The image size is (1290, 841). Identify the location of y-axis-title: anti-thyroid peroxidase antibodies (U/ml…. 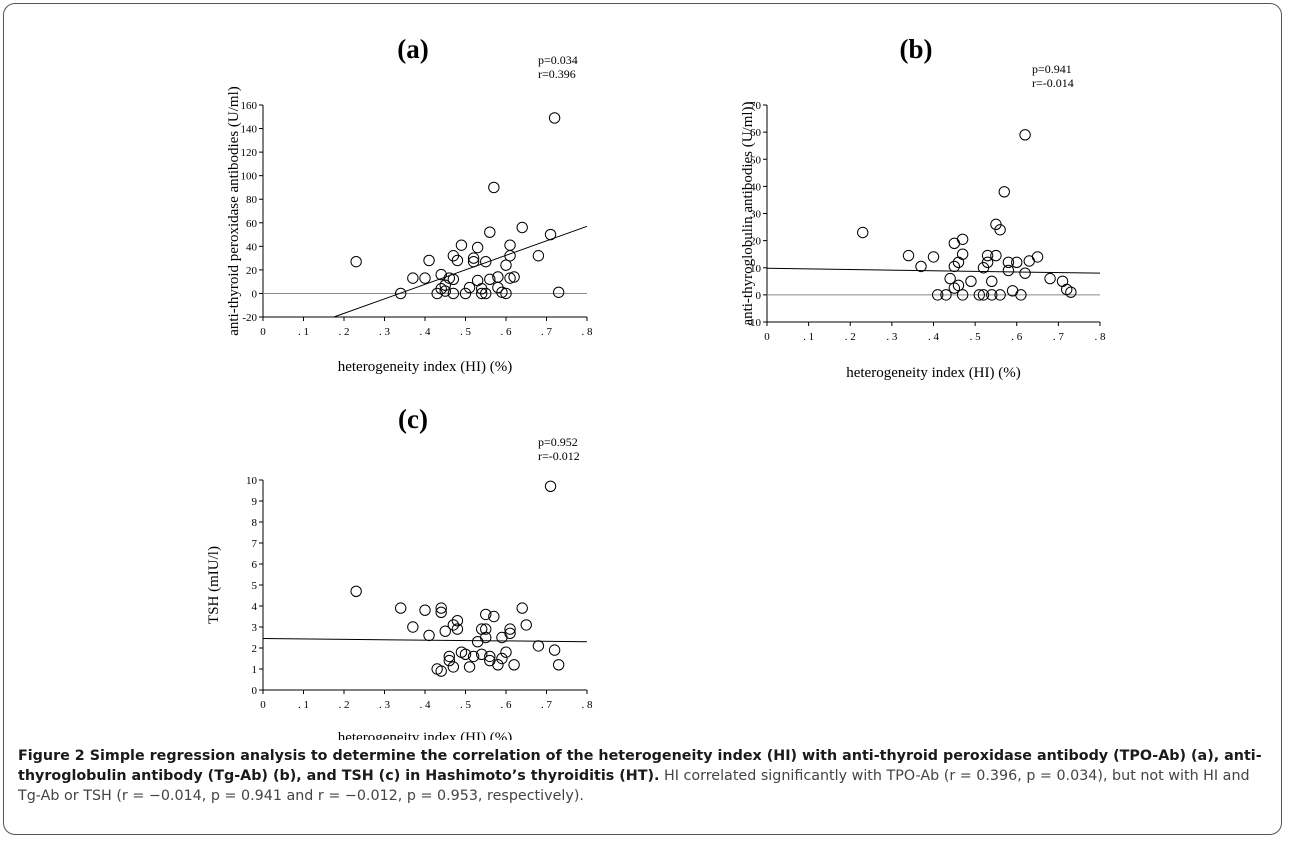
(234, 211).